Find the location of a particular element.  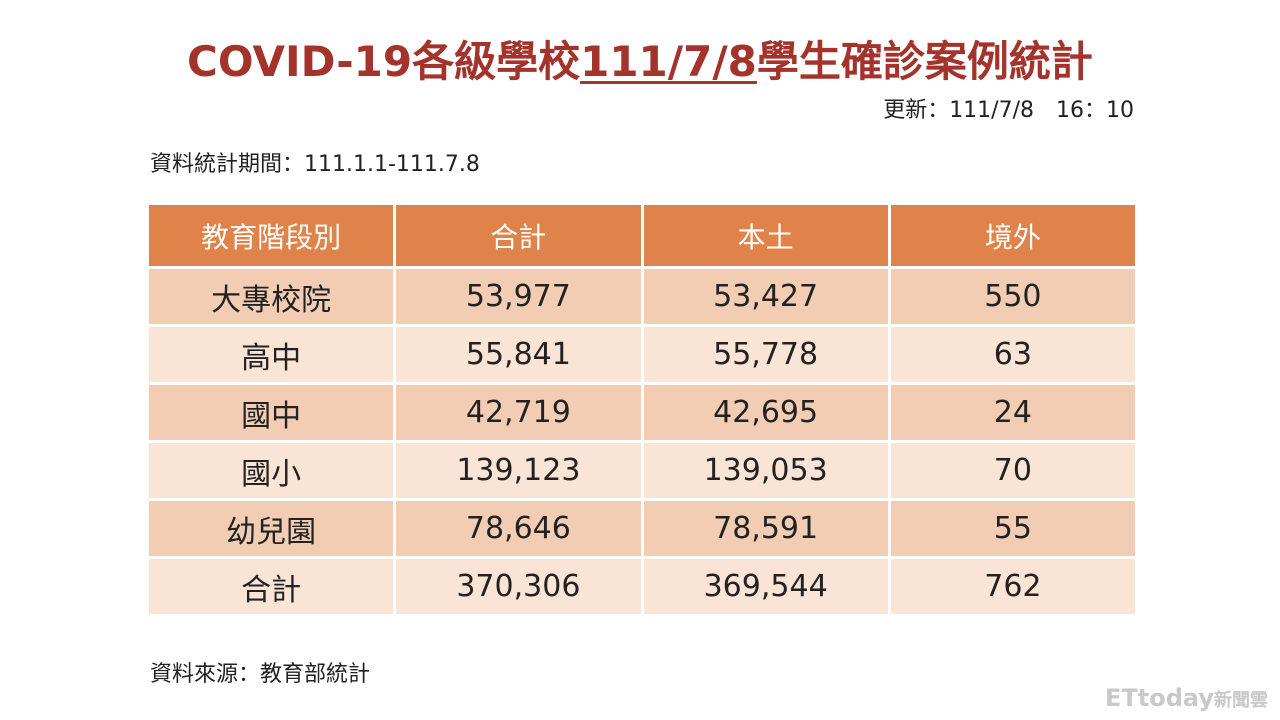

title-suffix: 學生確診案例統計 is located at coordinates (924, 61).